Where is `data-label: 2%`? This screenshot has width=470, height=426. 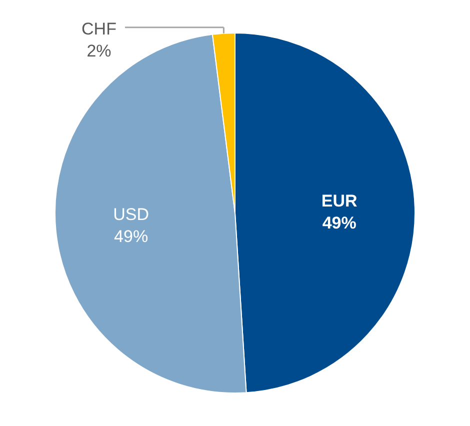
data-label: 2% is located at coordinates (99, 50).